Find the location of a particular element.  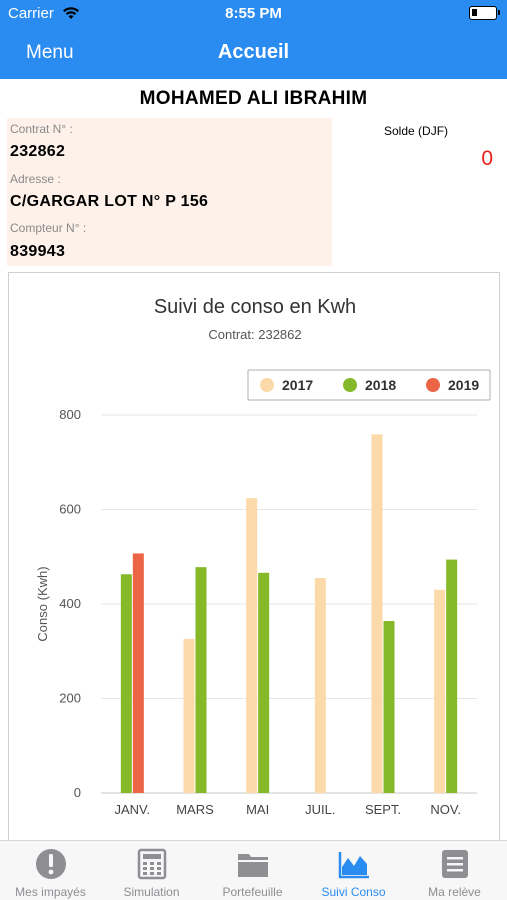

bar-2017-mai is located at coordinates (252, 645).